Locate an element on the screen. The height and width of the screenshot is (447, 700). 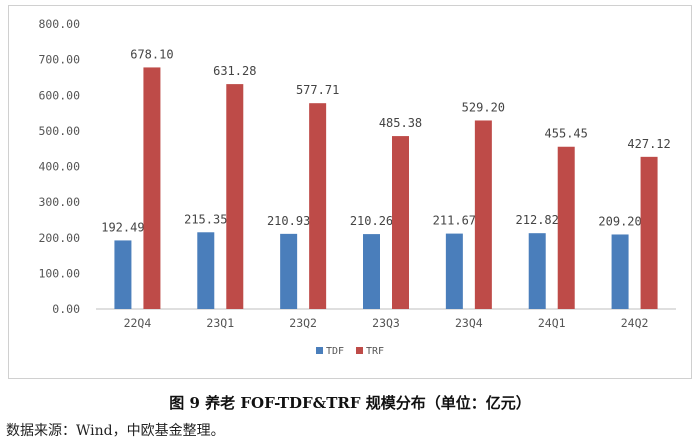
y-tick-label: 0.00 is located at coordinates (66, 309).